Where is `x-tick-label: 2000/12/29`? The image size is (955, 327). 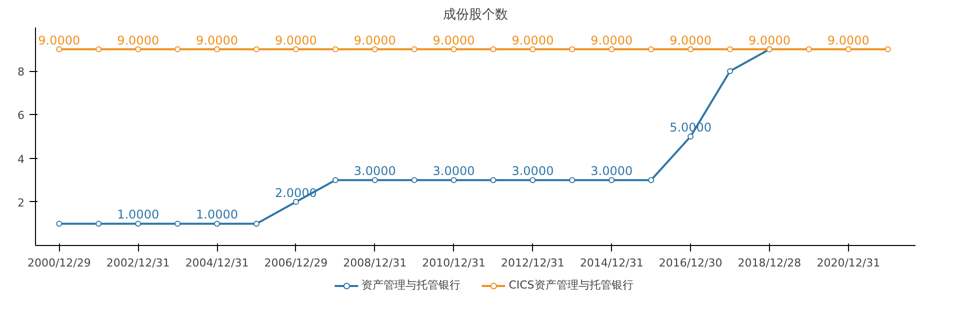
x-tick-label: 2000/12/29 is located at coordinates (59, 263).